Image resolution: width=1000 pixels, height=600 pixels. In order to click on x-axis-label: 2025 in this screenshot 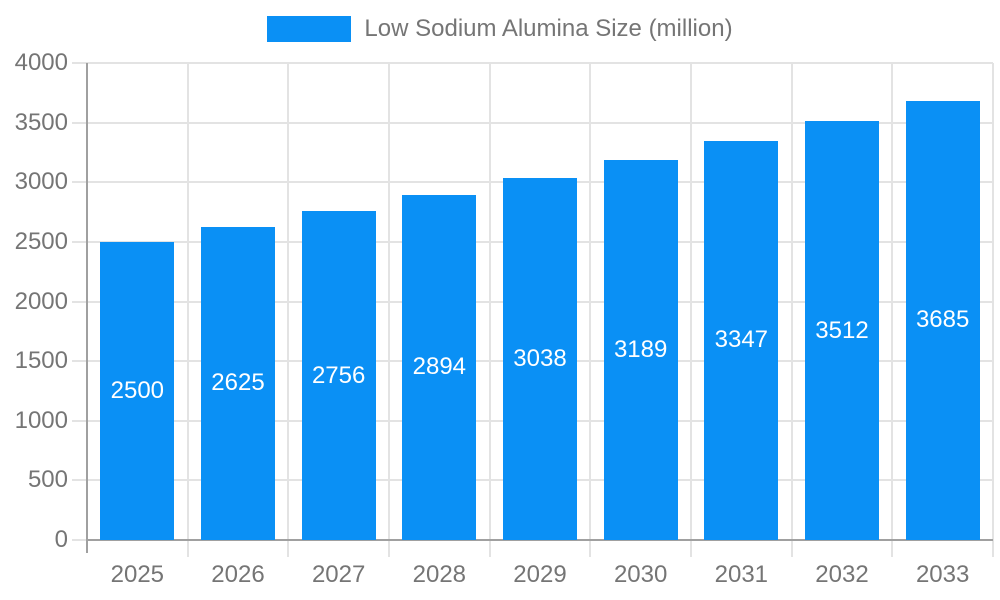, I will do `click(137, 574)`.